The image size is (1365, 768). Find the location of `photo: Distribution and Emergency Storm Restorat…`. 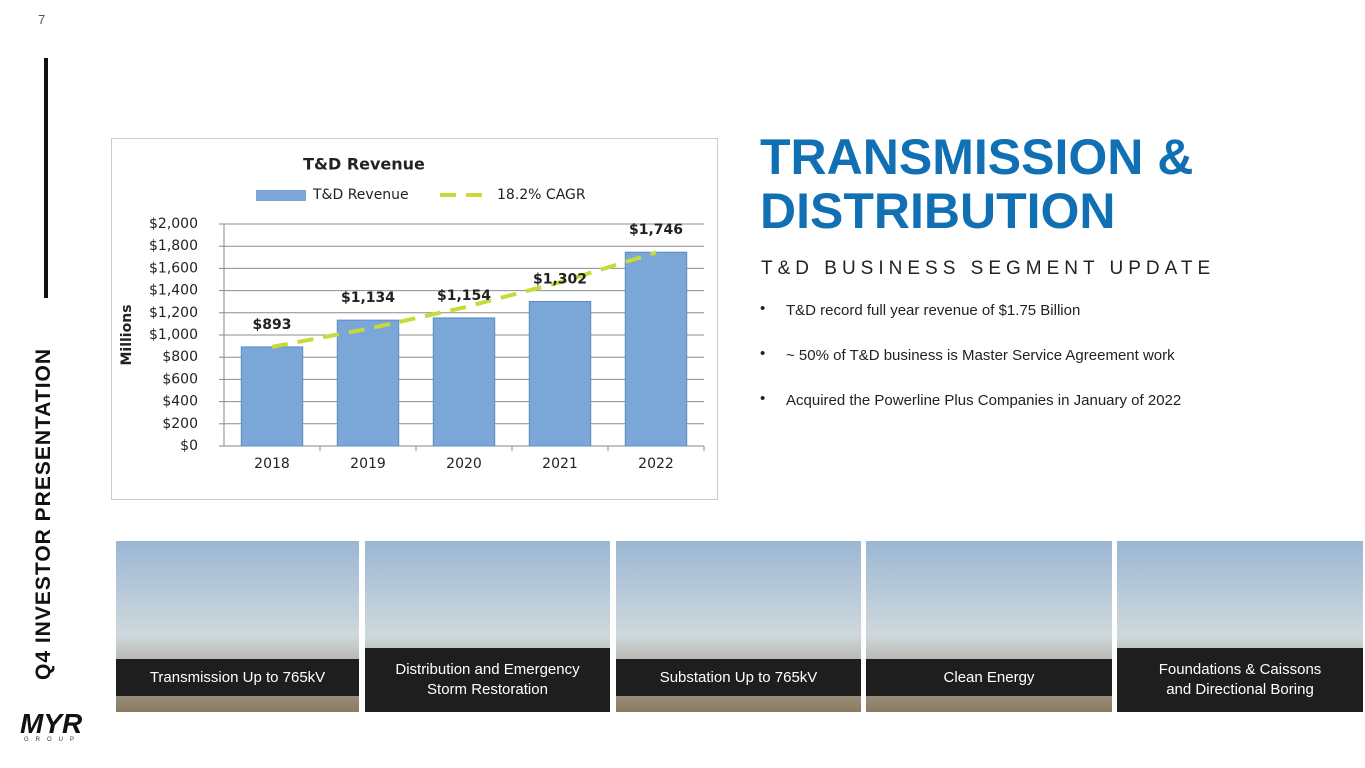

photo: Distribution and Emergency Storm Restorat… is located at coordinates (487, 626).